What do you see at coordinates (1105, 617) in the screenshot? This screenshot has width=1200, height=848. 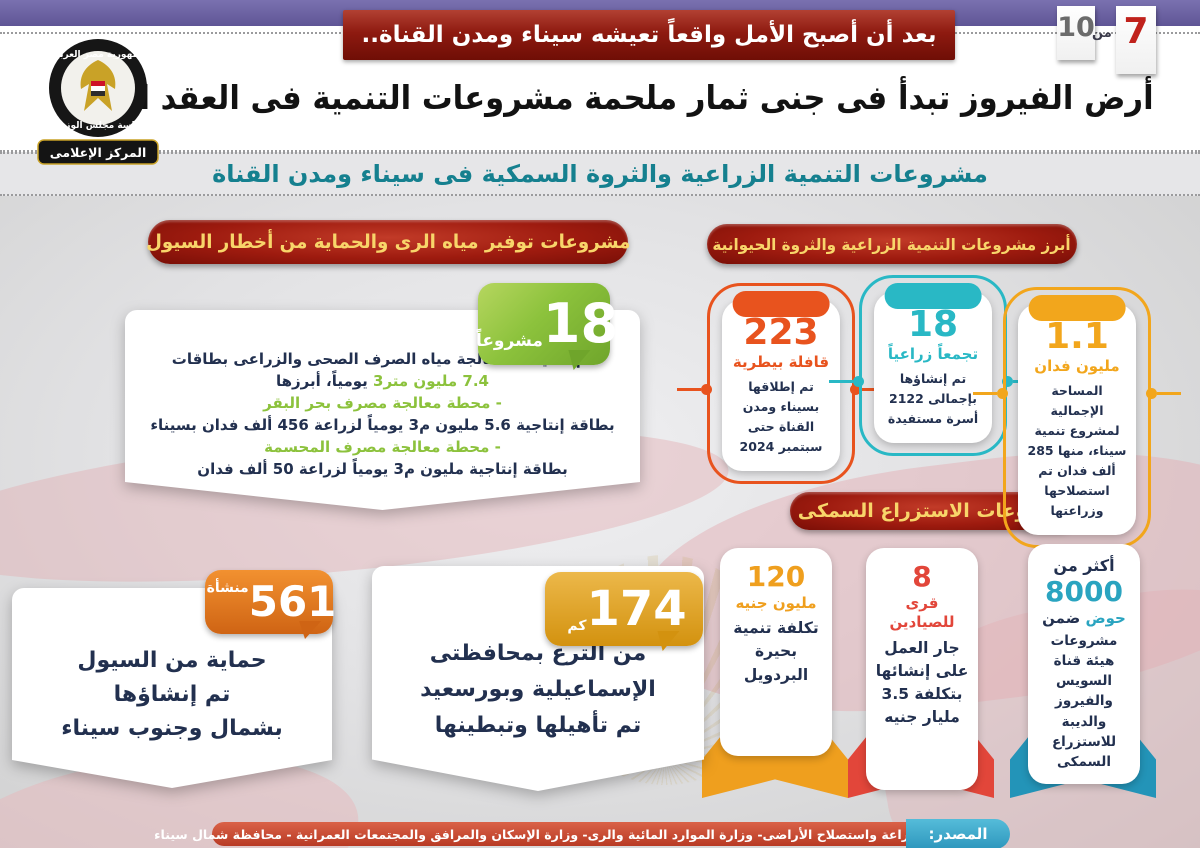 I see `stat-label-colored: حوض` at bounding box center [1105, 617].